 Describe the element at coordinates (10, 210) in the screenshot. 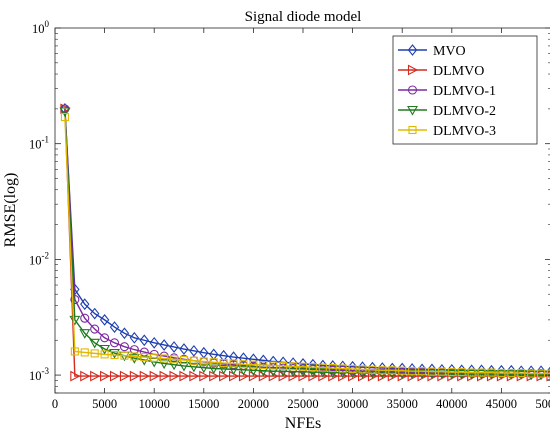

I see `y-axis-label: RMSE(log)` at that location.